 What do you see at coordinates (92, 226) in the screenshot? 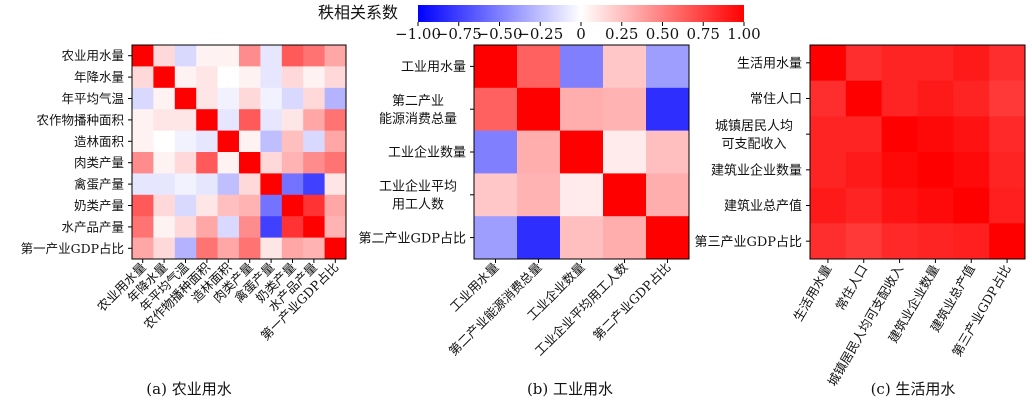
I see `row-label: 水产品产量` at bounding box center [92, 226].